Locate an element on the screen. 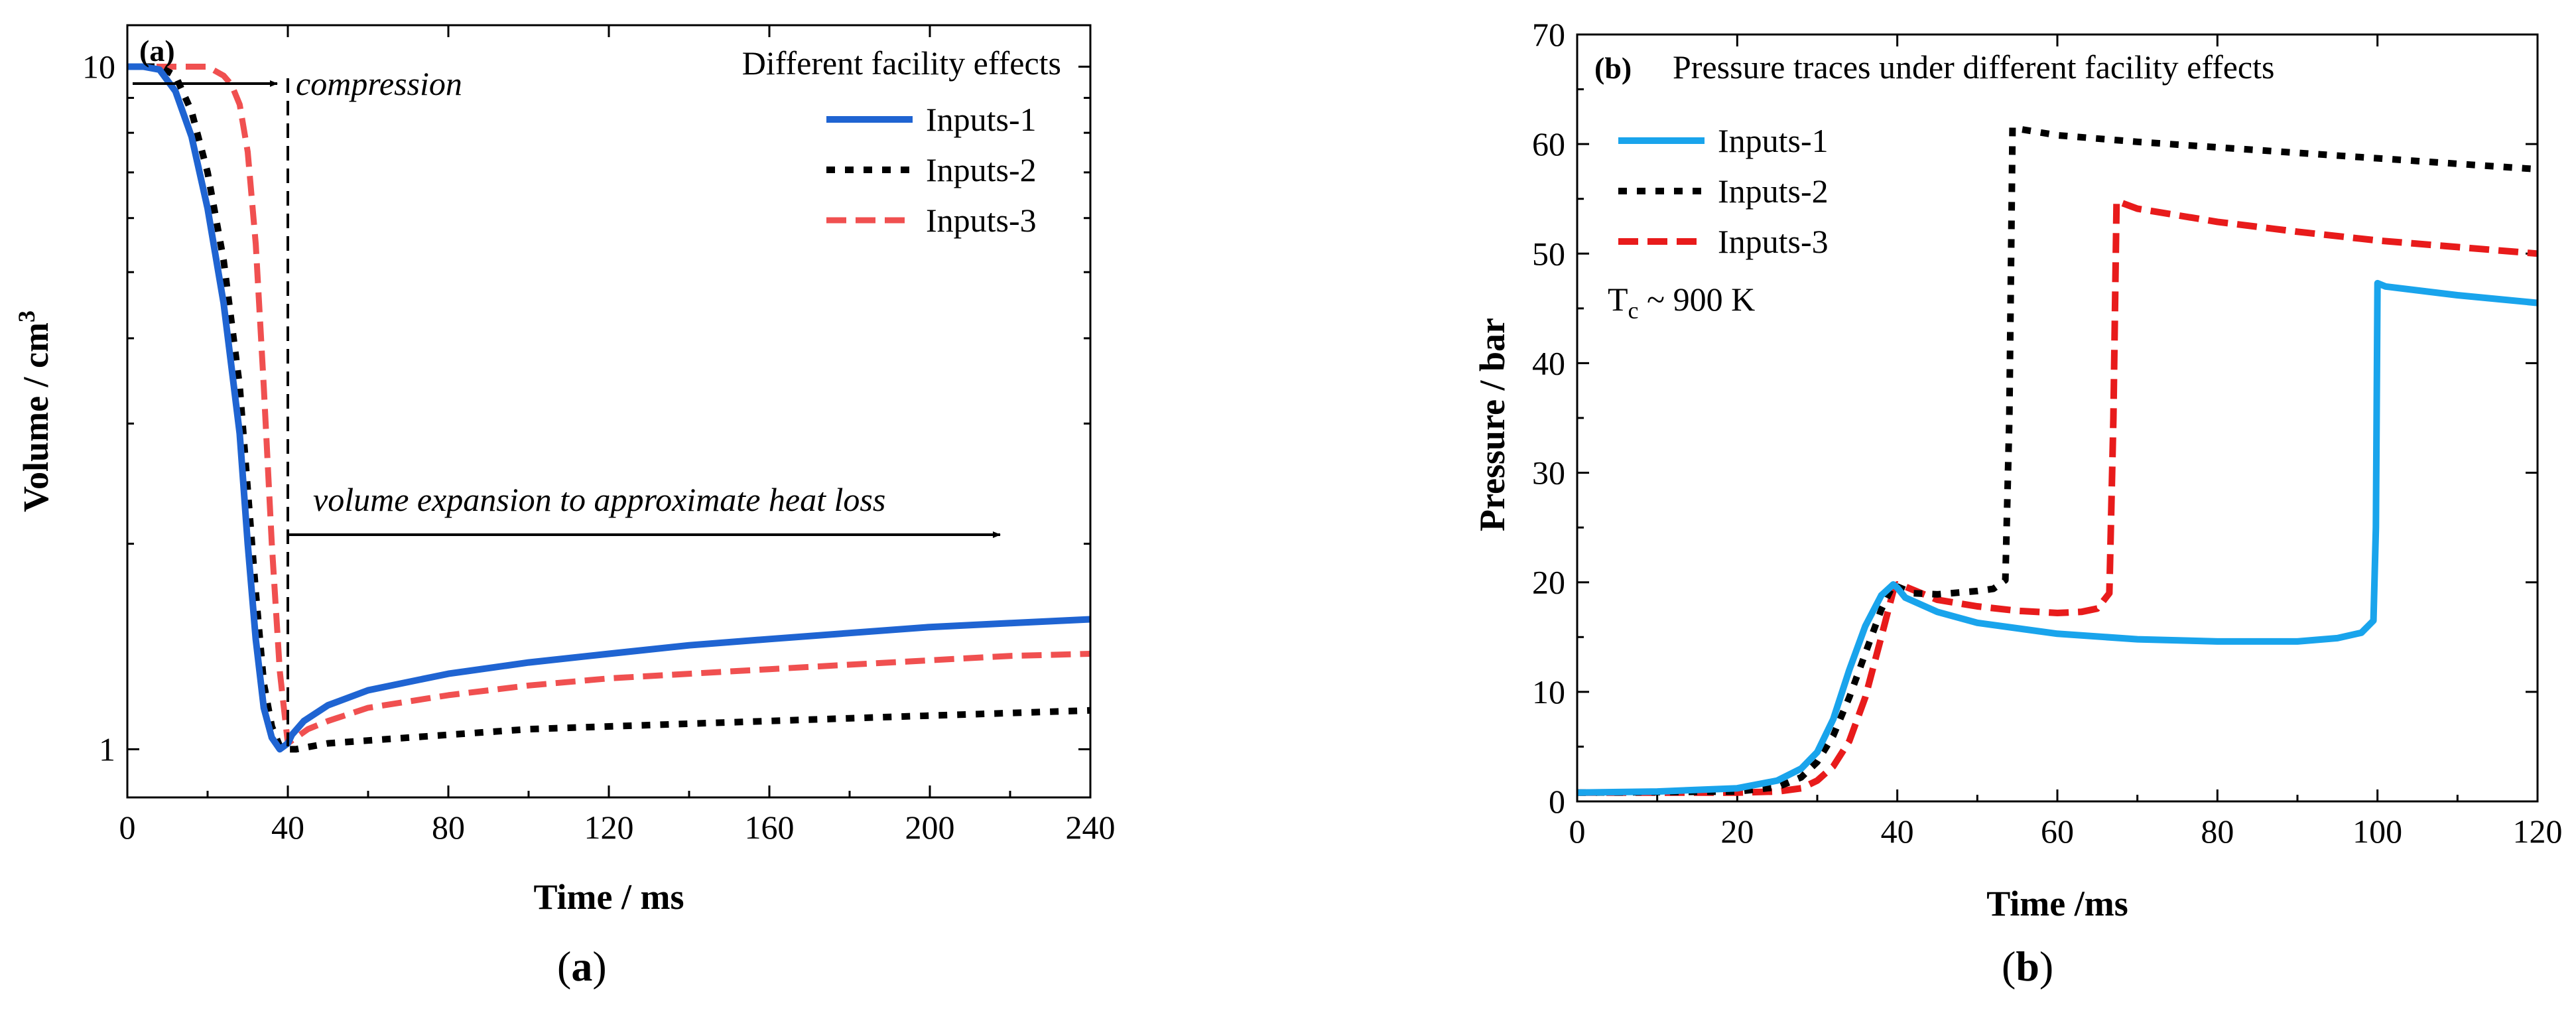  x-tick-label: 160 is located at coordinates (770, 827).